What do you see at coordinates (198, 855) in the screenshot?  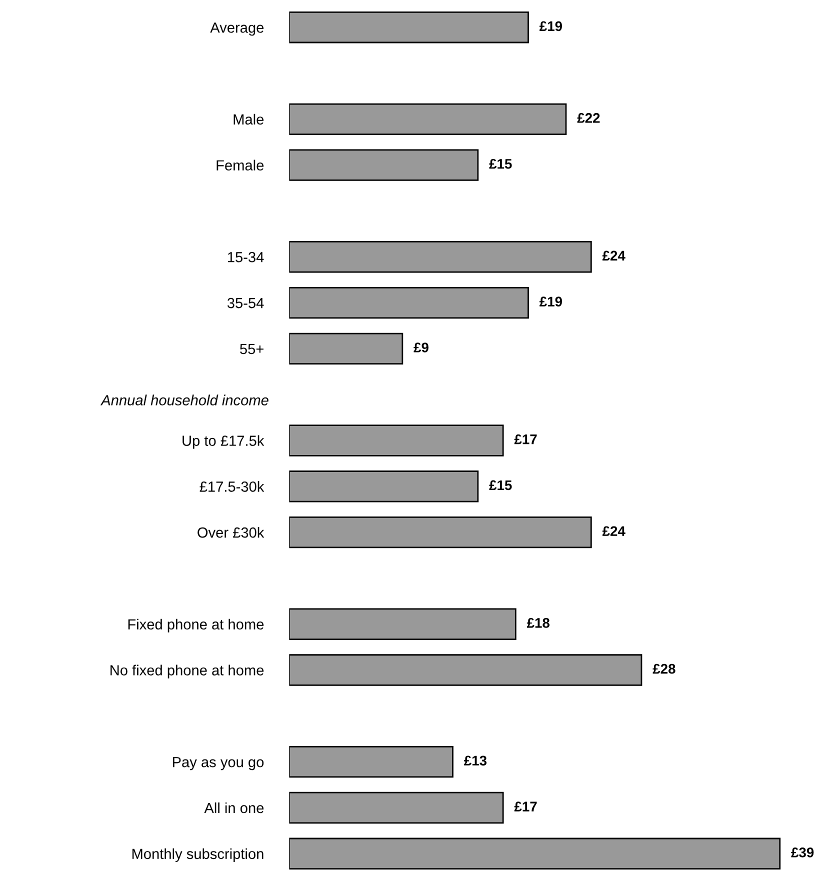 I see `y-tick-label: Monthly subscription` at bounding box center [198, 855].